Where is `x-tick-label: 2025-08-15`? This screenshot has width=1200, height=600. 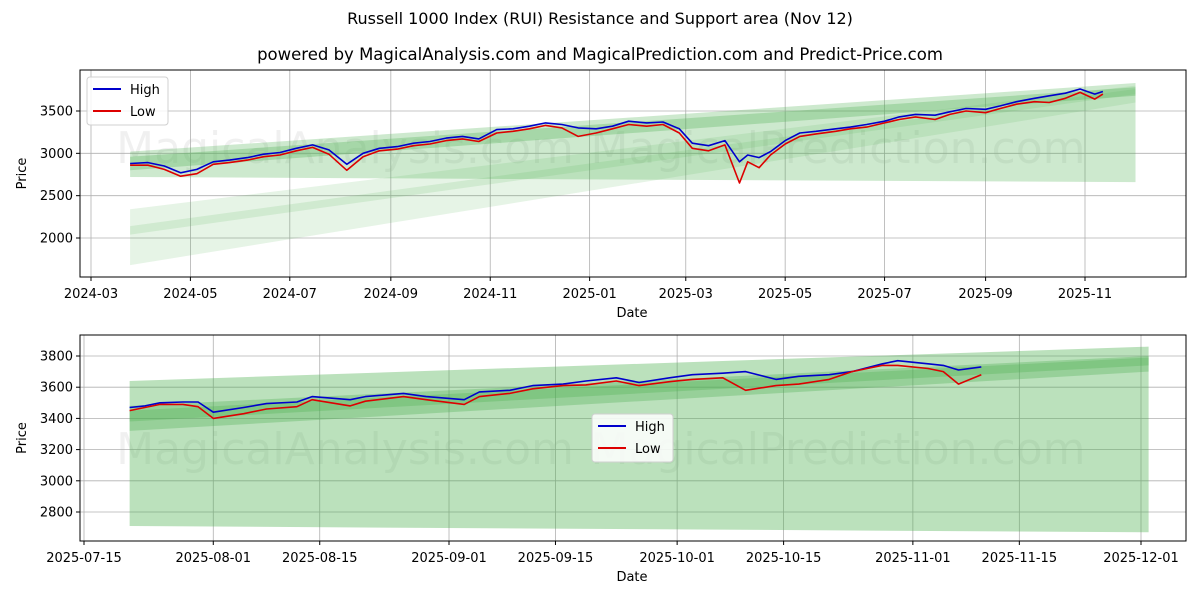
x-tick-label: 2025-08-15 is located at coordinates (320, 558).